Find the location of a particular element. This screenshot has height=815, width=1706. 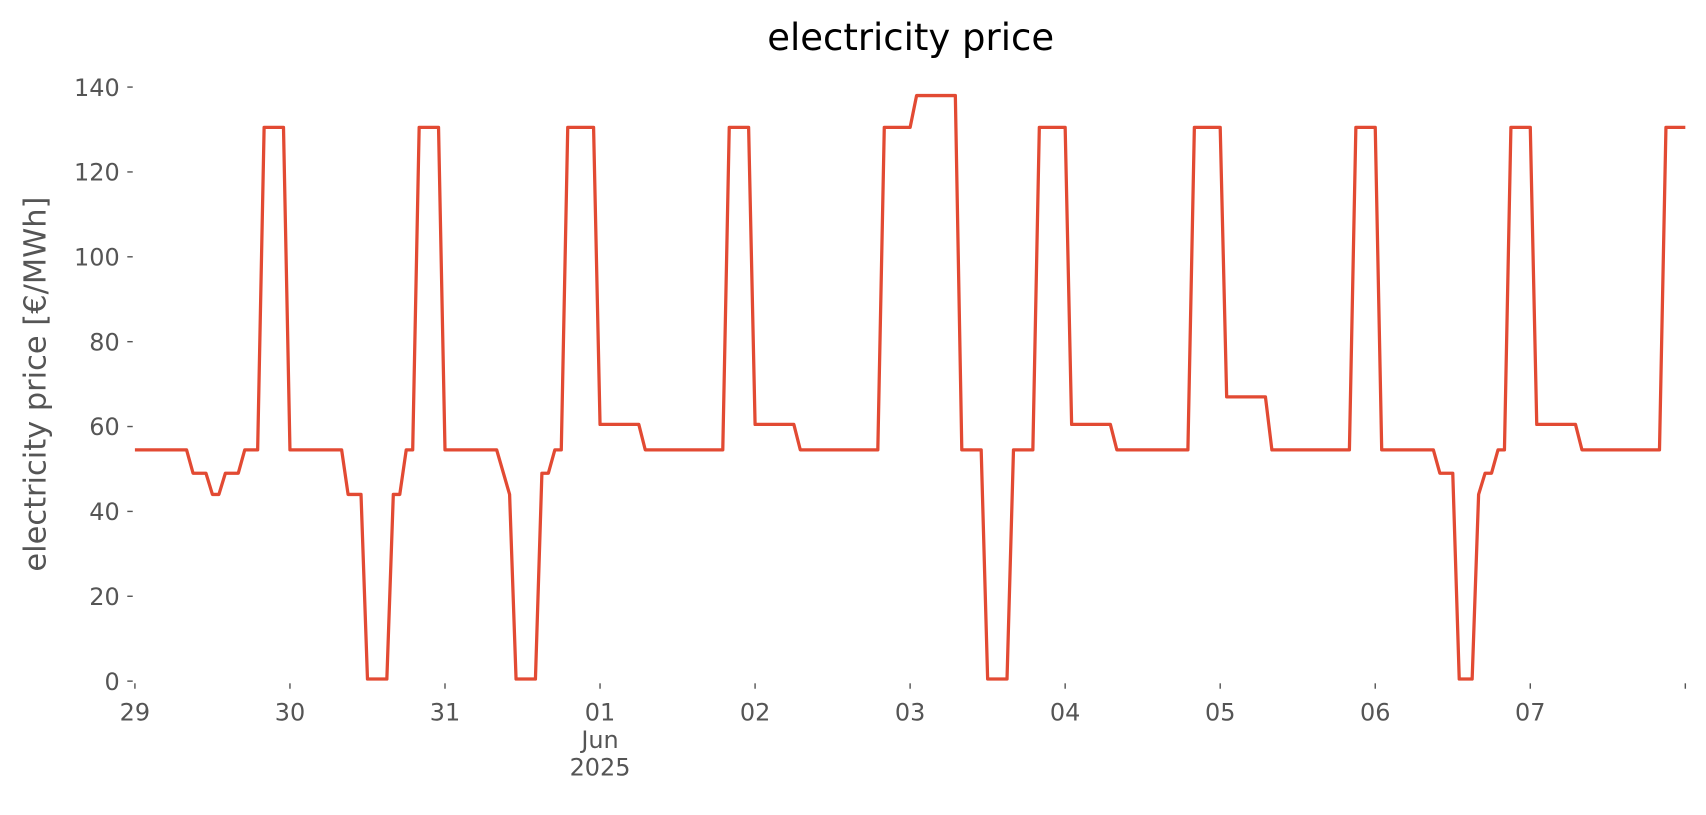

y-tick-label: 60 is located at coordinates (104, 427).